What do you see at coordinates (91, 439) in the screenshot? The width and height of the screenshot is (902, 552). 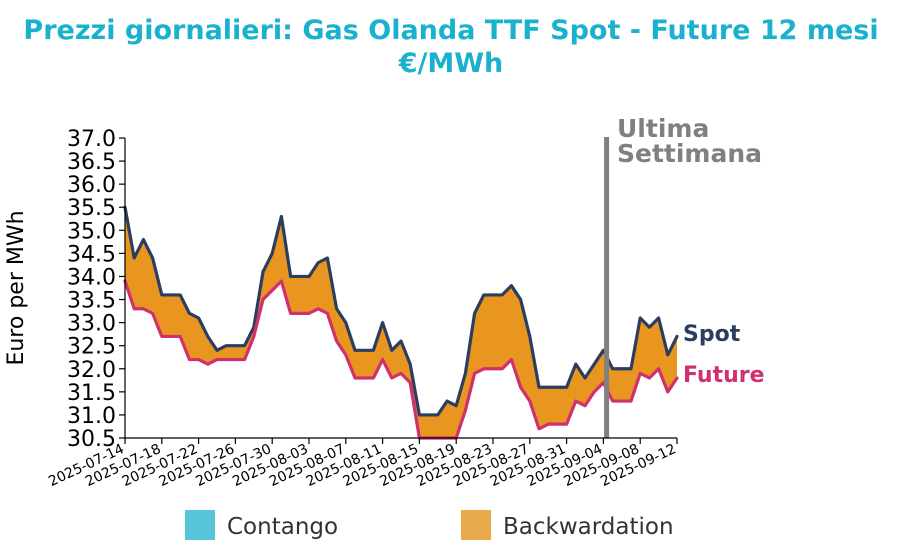 I see `y-tick-label: 30.5` at bounding box center [91, 439].